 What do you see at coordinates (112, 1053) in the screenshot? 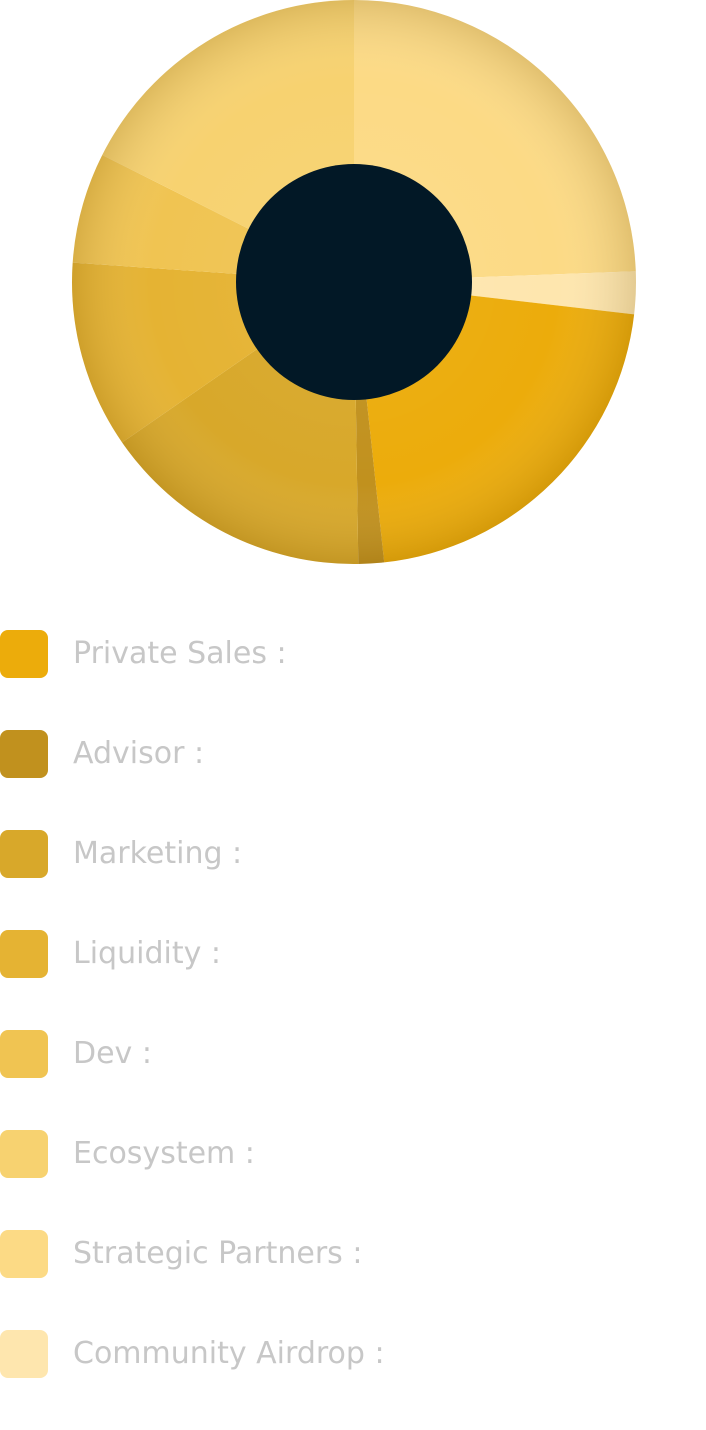
I see `legend-label: Dev :` at bounding box center [112, 1053].